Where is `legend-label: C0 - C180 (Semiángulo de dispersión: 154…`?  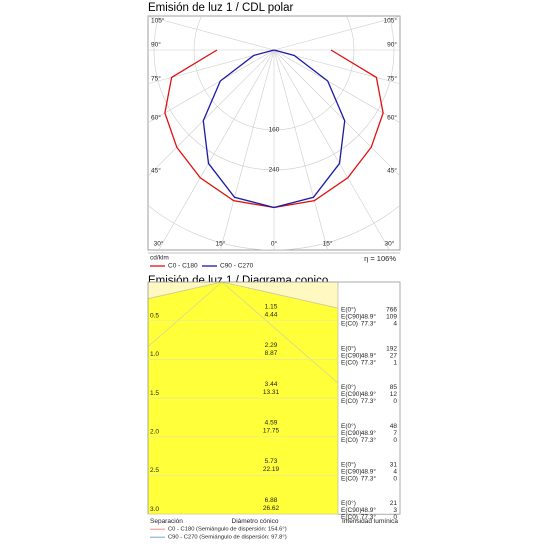
legend-label: C0 - C180 (Semiángulo de dispersión: 154… is located at coordinates (227, 530).